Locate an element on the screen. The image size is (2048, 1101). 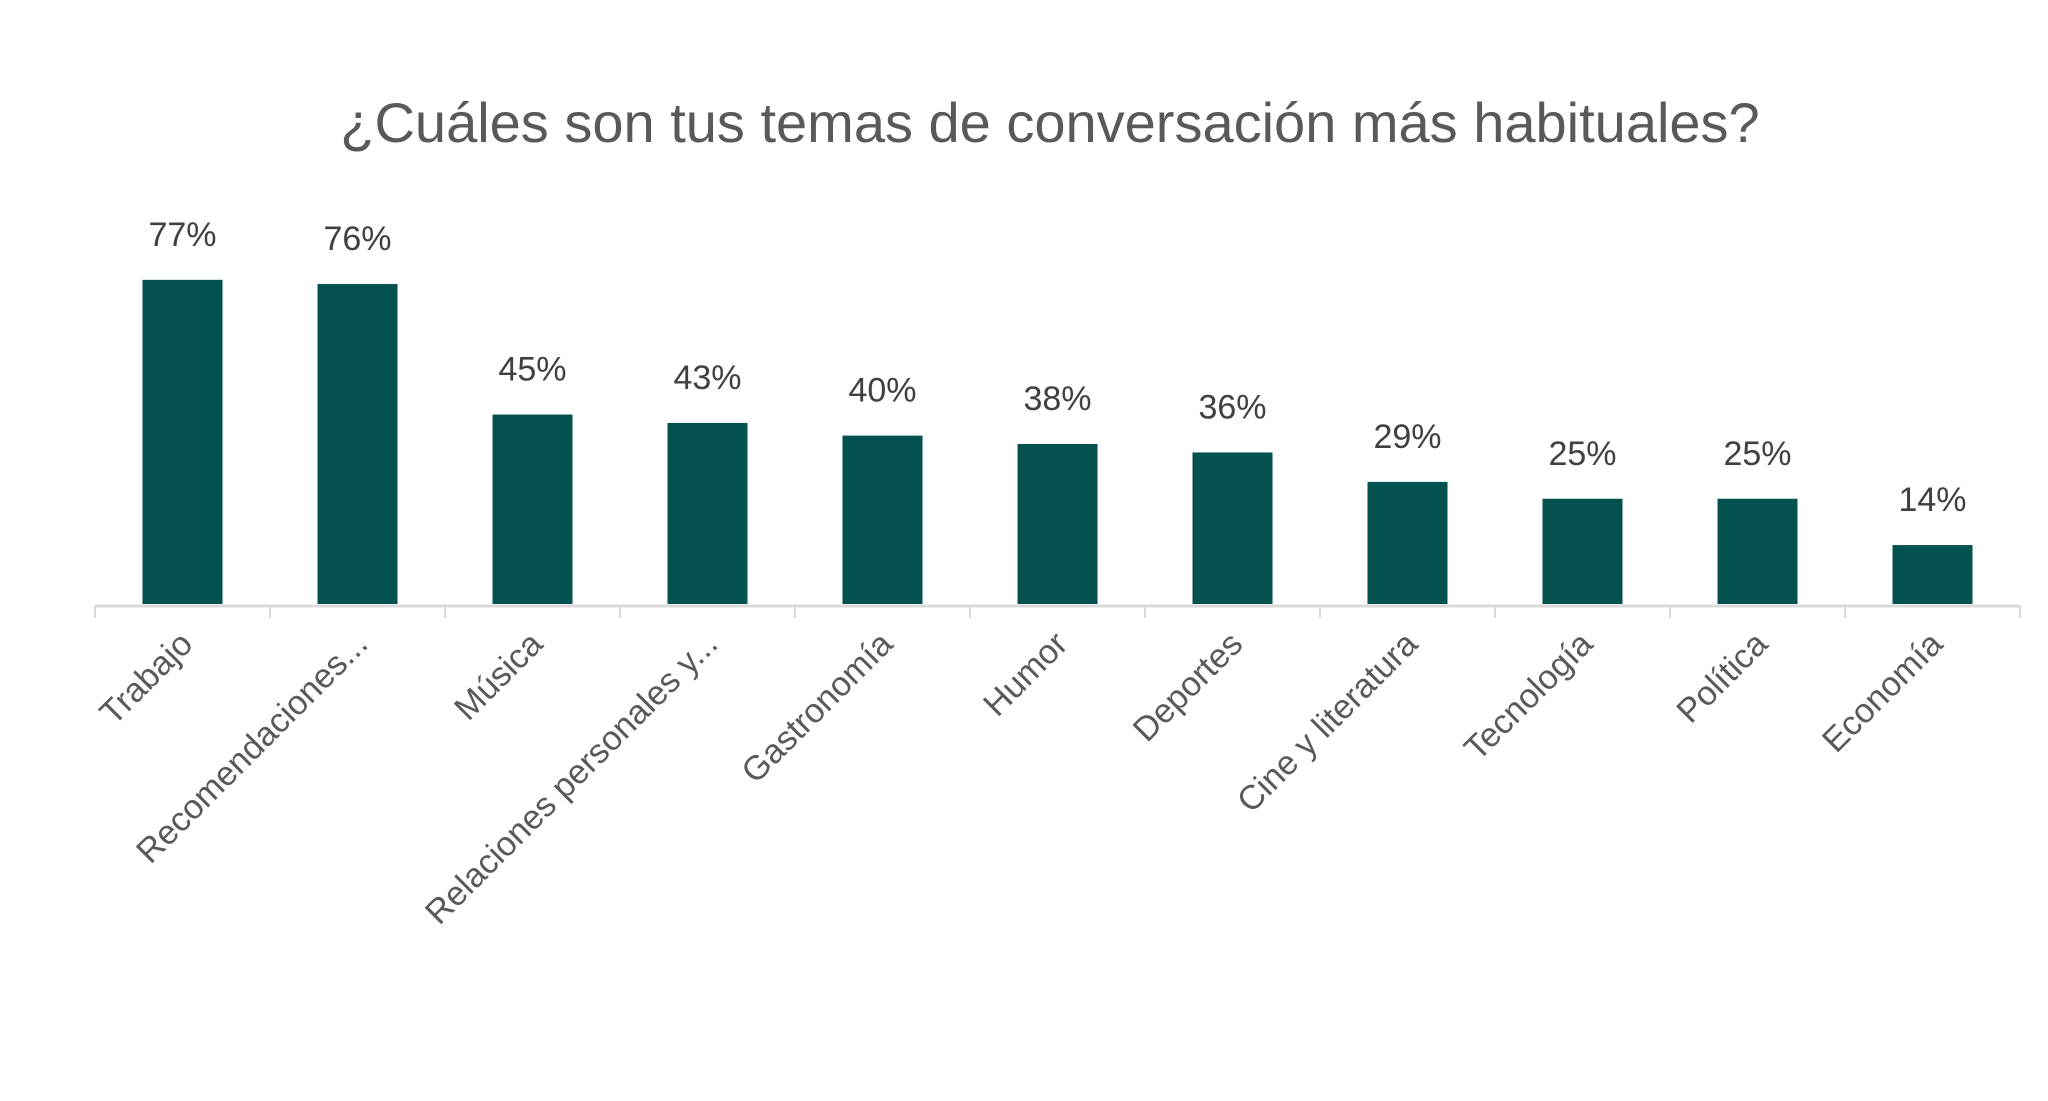
data-label: 14% is located at coordinates (1932, 500).